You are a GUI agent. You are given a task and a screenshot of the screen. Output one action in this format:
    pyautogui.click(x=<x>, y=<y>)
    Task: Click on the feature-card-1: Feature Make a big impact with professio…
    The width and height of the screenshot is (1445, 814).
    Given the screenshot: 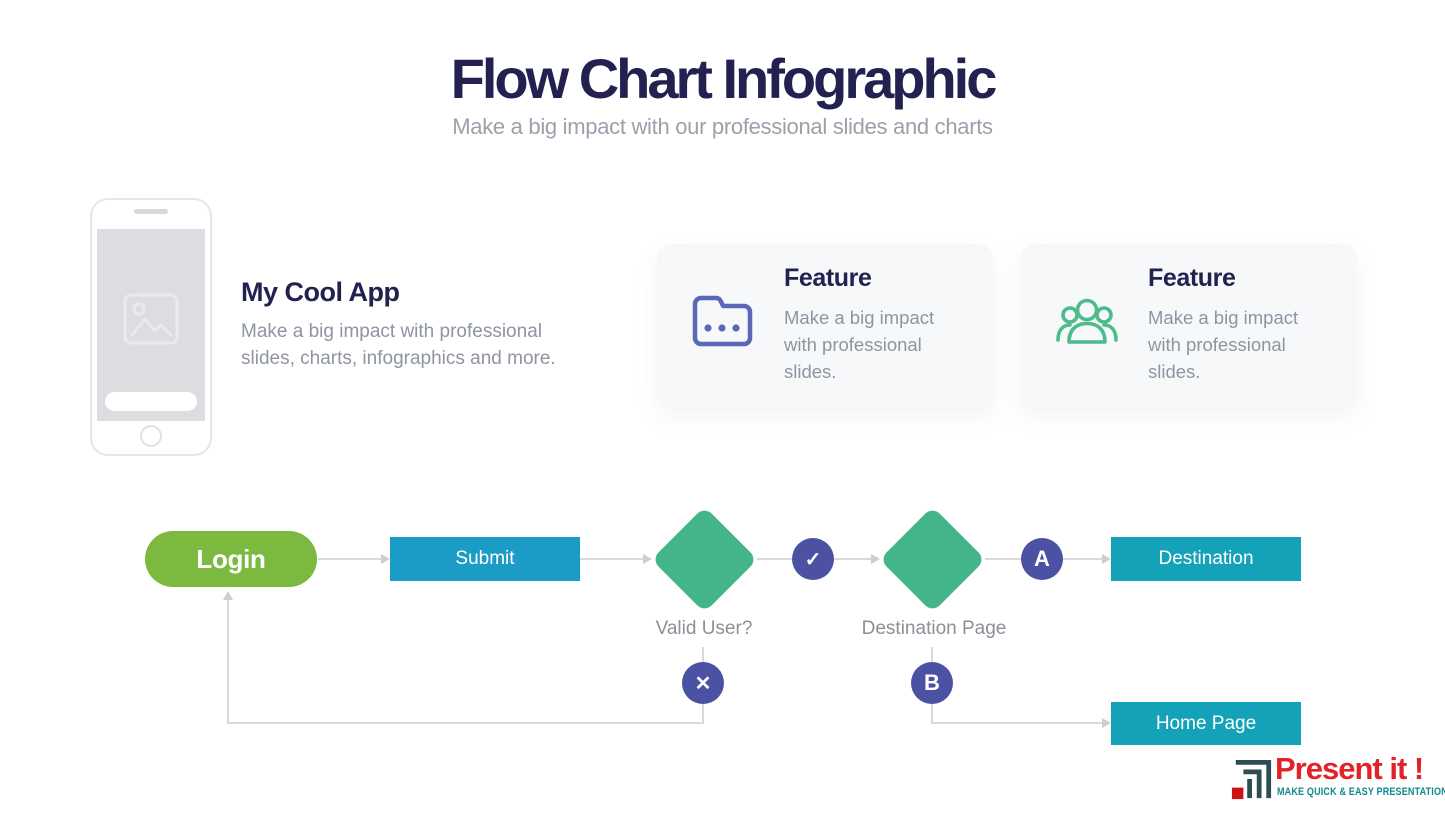 What is the action you would take?
    pyautogui.click(x=825, y=325)
    